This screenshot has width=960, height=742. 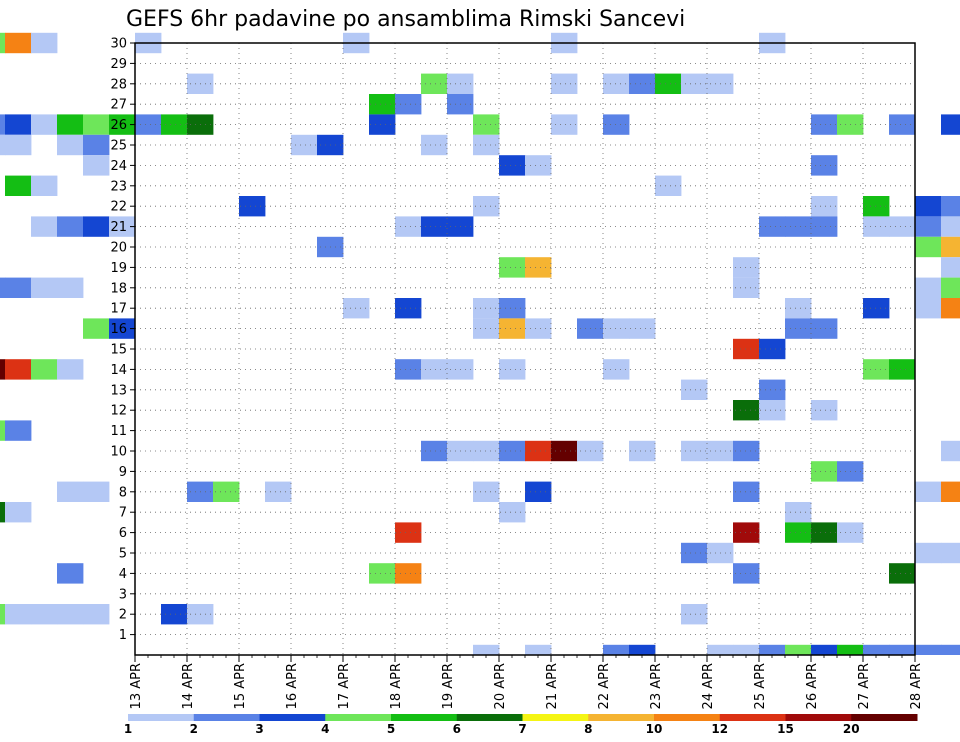 I want to click on y-tick-label: 5, so click(x=123, y=554).